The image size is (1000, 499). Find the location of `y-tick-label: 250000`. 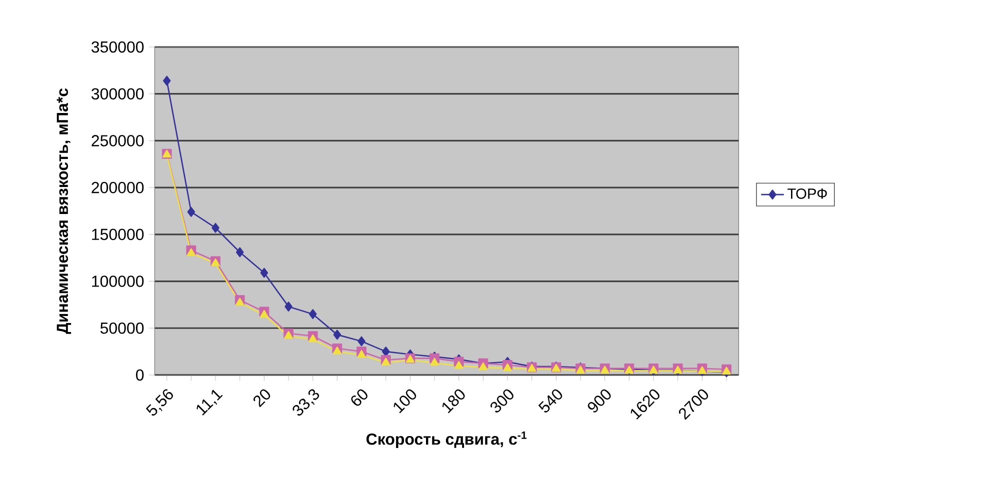

y-tick-label: 250000 is located at coordinates (118, 140).